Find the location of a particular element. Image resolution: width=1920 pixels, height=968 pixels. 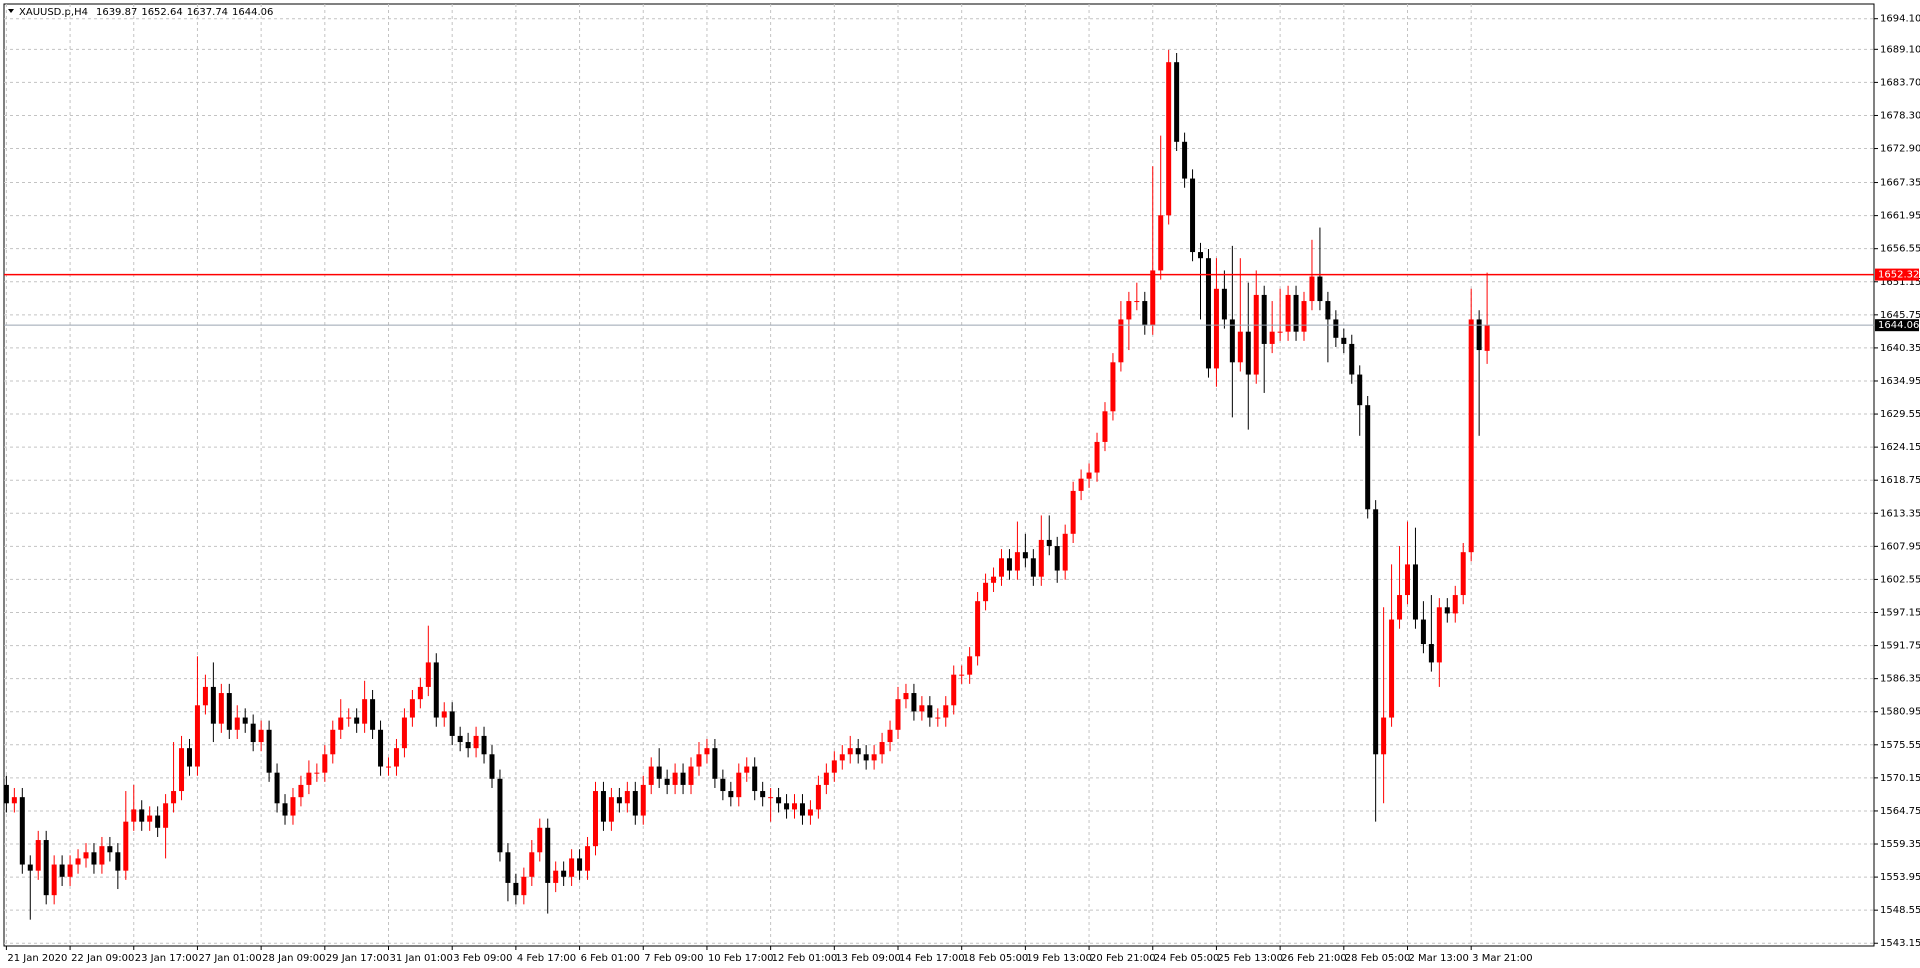

x-tick-label: 14 Feb 17:00 is located at coordinates (932, 958).